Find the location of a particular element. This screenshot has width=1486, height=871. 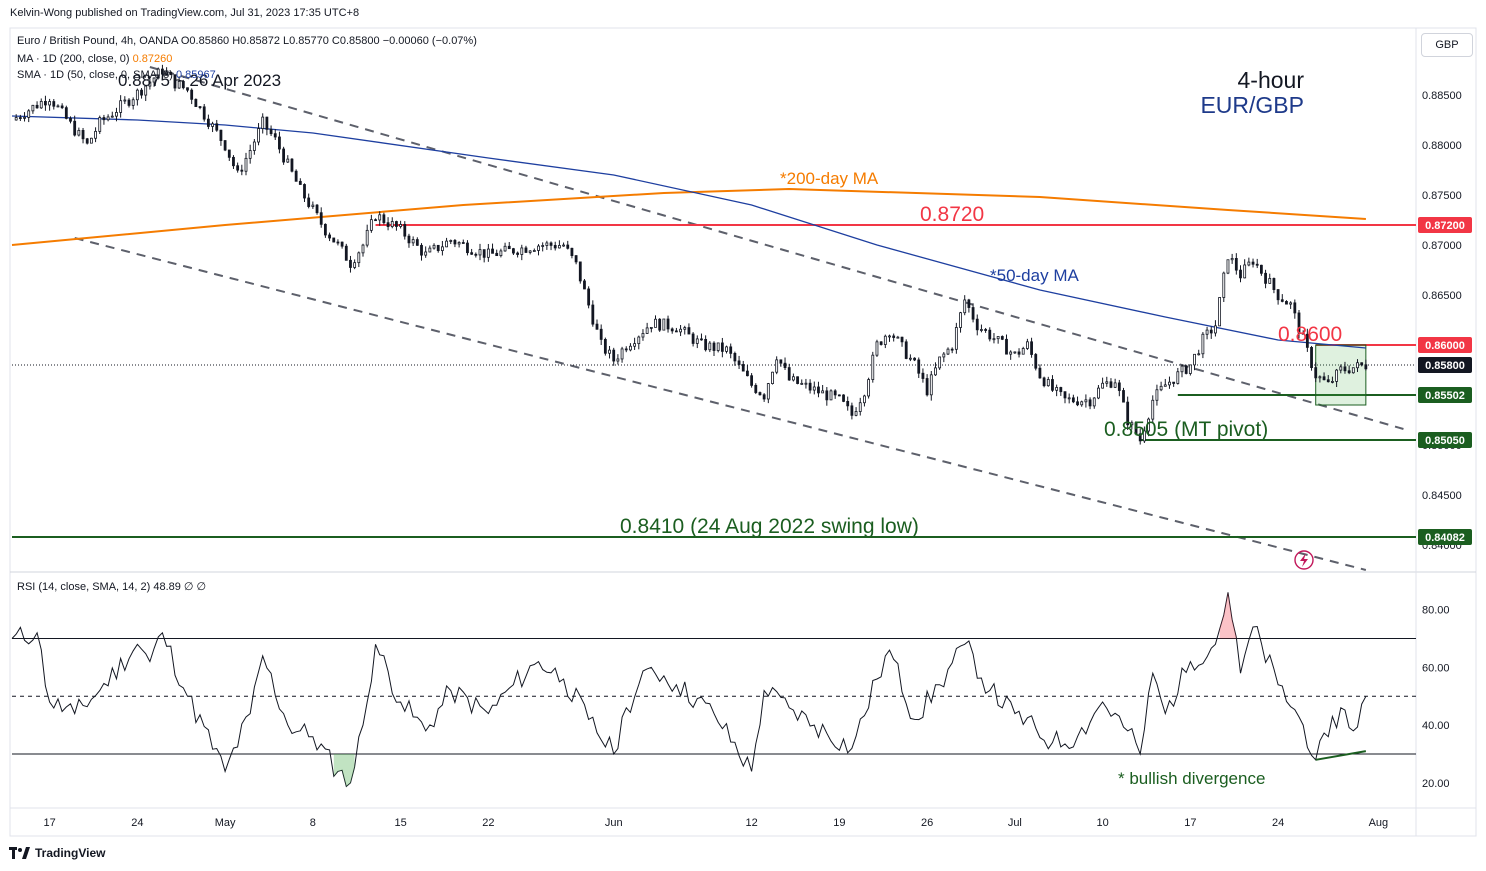

legend-ma200-label: MA · 1D (200, close, 0) is located at coordinates (73, 59).